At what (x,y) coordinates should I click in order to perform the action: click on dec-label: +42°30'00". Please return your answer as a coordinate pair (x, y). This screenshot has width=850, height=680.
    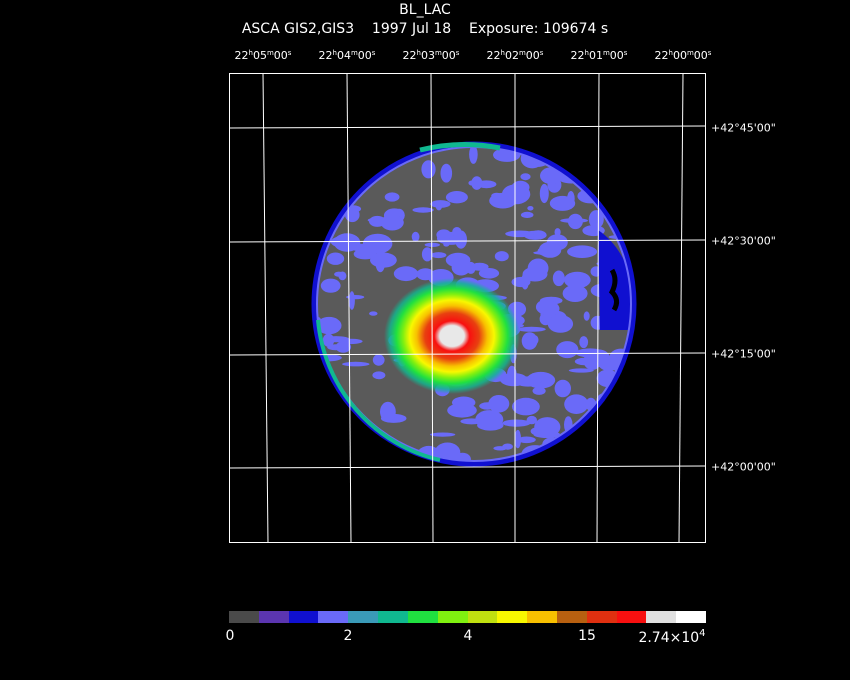
    Looking at the image, I should click on (743, 241).